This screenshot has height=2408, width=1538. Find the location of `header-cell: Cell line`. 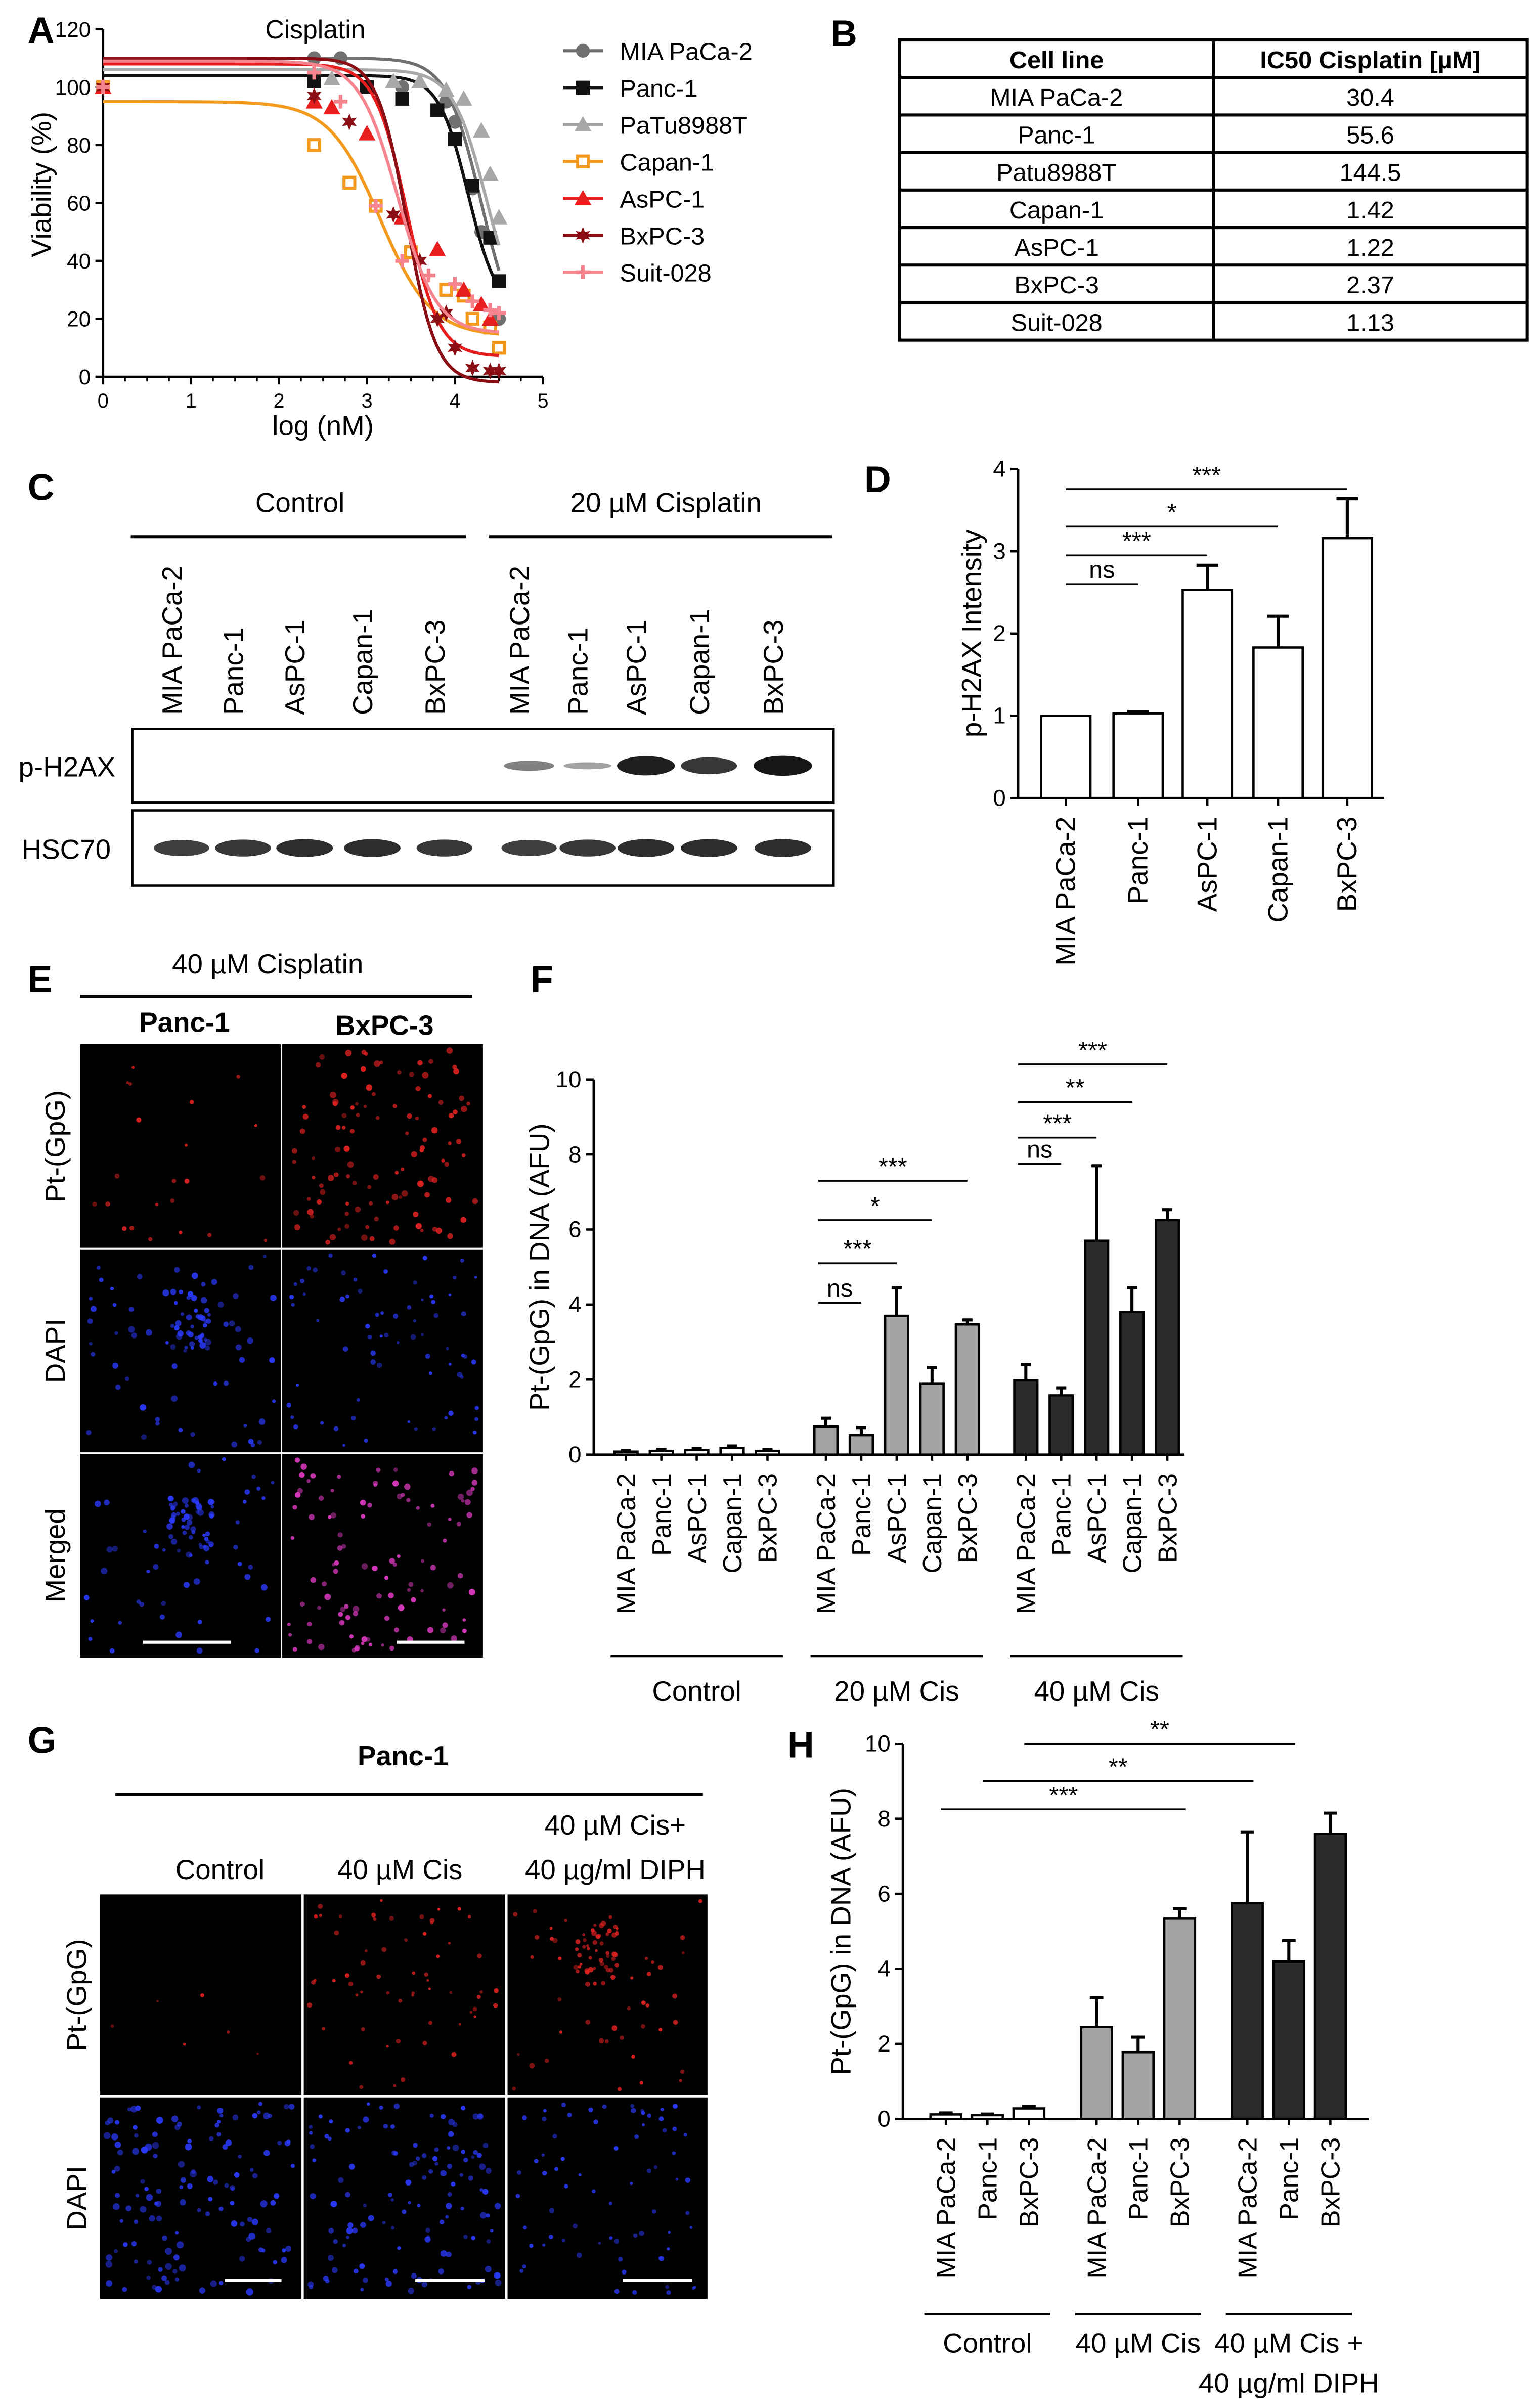

header-cell: Cell line is located at coordinates (1056, 60).